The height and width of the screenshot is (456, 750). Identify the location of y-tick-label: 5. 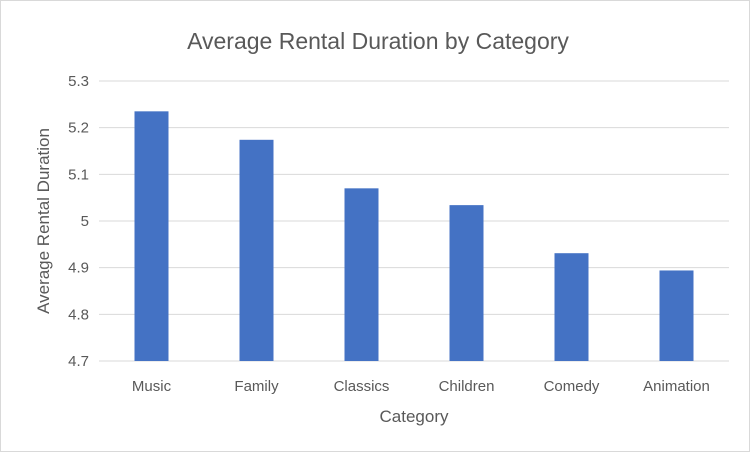
(85, 221).